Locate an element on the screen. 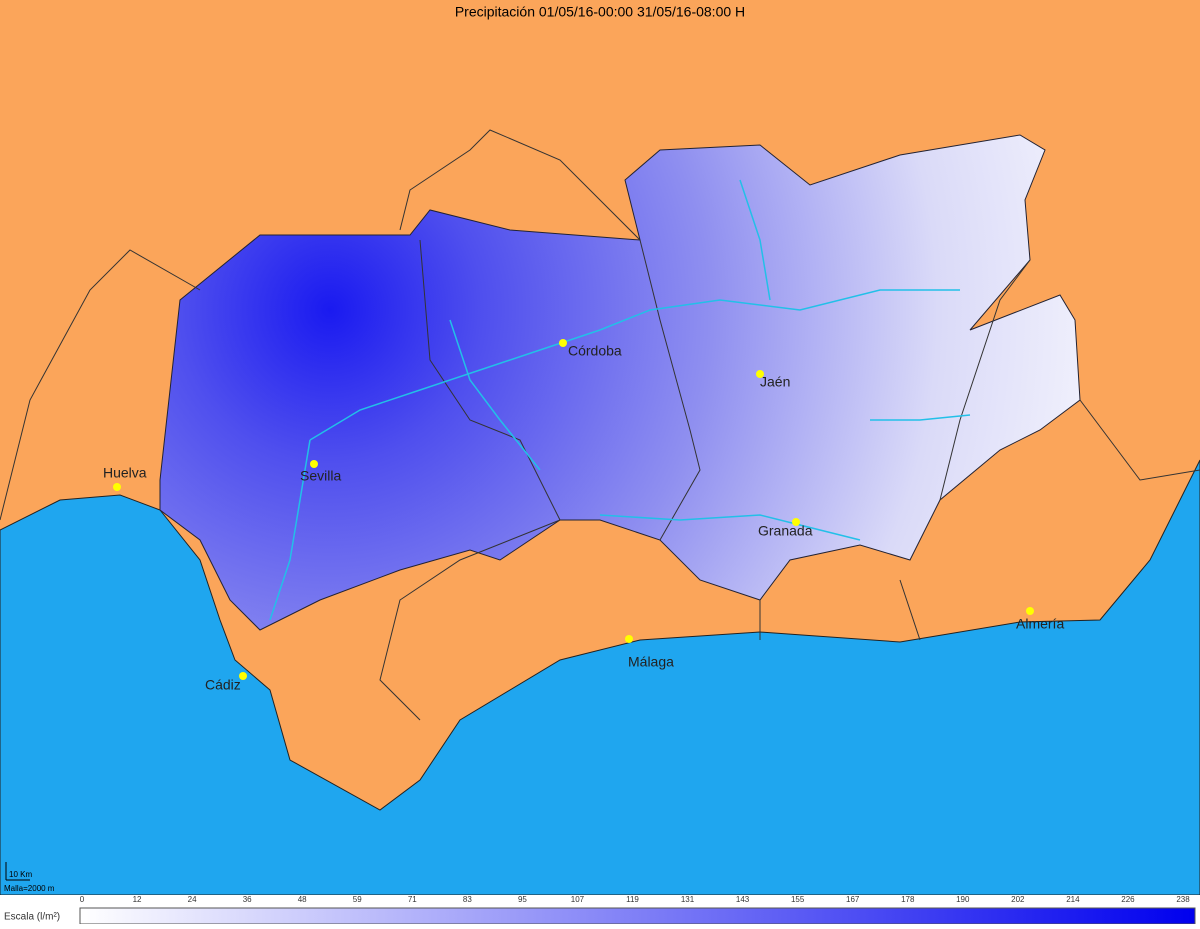 This screenshot has height=929, width=1200. scale-tick-label: 71 is located at coordinates (412, 899).